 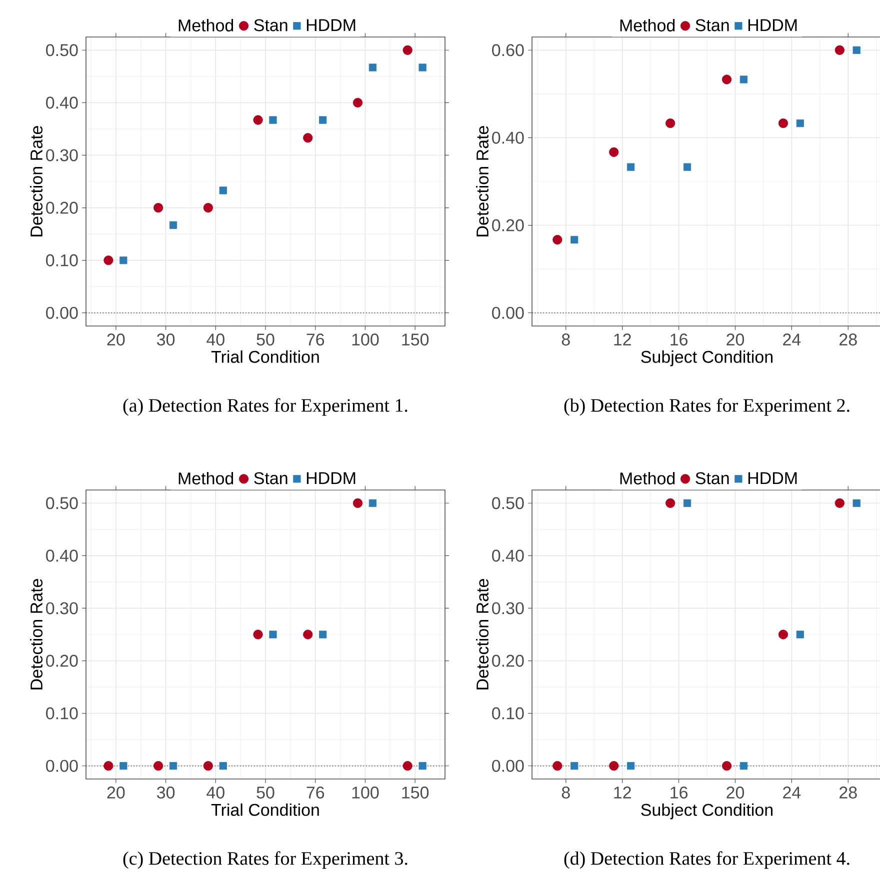 What do you see at coordinates (265, 860) in the screenshot?
I see `text: (c) Detection Rates for Experiment 3.` at bounding box center [265, 860].